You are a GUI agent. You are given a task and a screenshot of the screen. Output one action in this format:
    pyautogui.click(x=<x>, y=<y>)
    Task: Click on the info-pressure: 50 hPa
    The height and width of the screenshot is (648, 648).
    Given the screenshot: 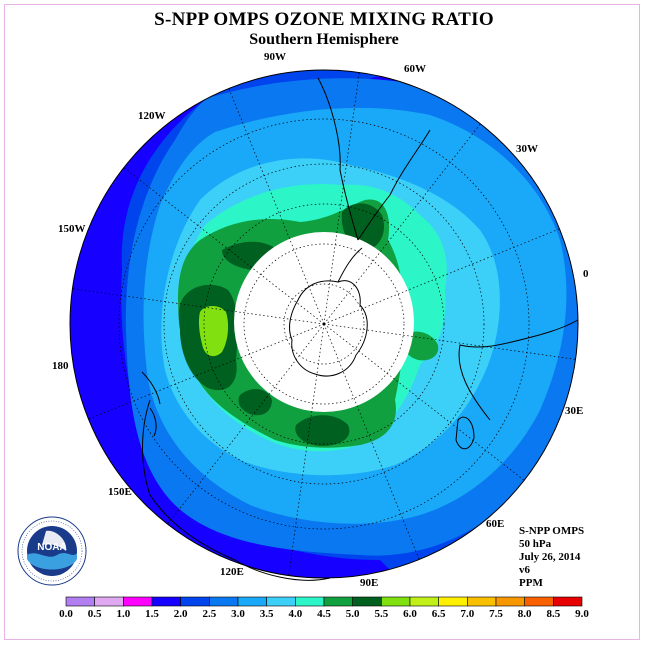 What is the action you would take?
    pyautogui.click(x=535, y=544)
    